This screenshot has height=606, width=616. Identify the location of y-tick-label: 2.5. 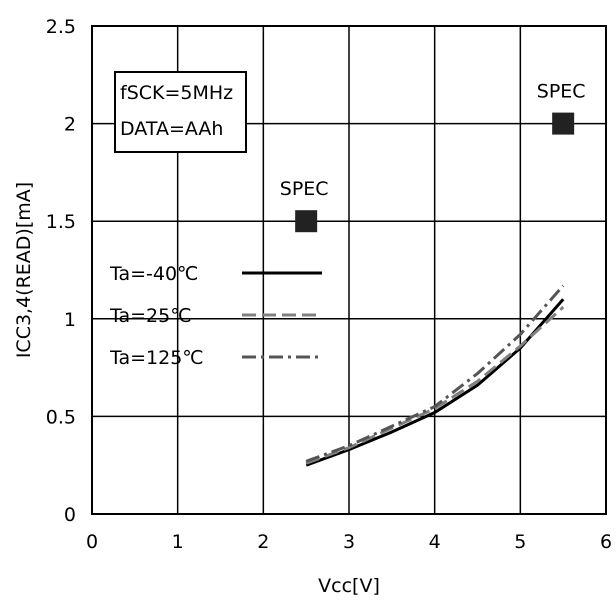
(61, 27).